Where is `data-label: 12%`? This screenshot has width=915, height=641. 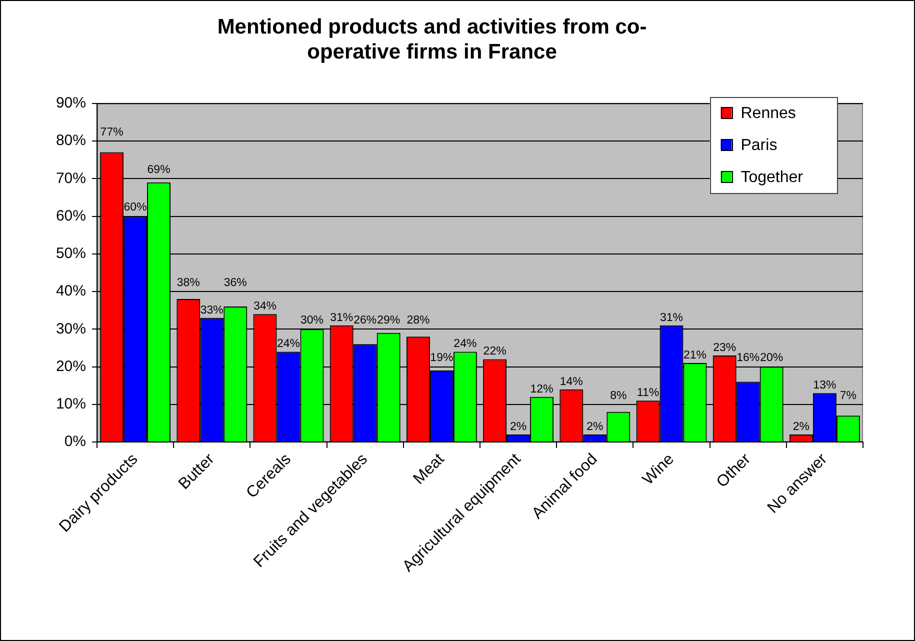 data-label: 12% is located at coordinates (542, 389).